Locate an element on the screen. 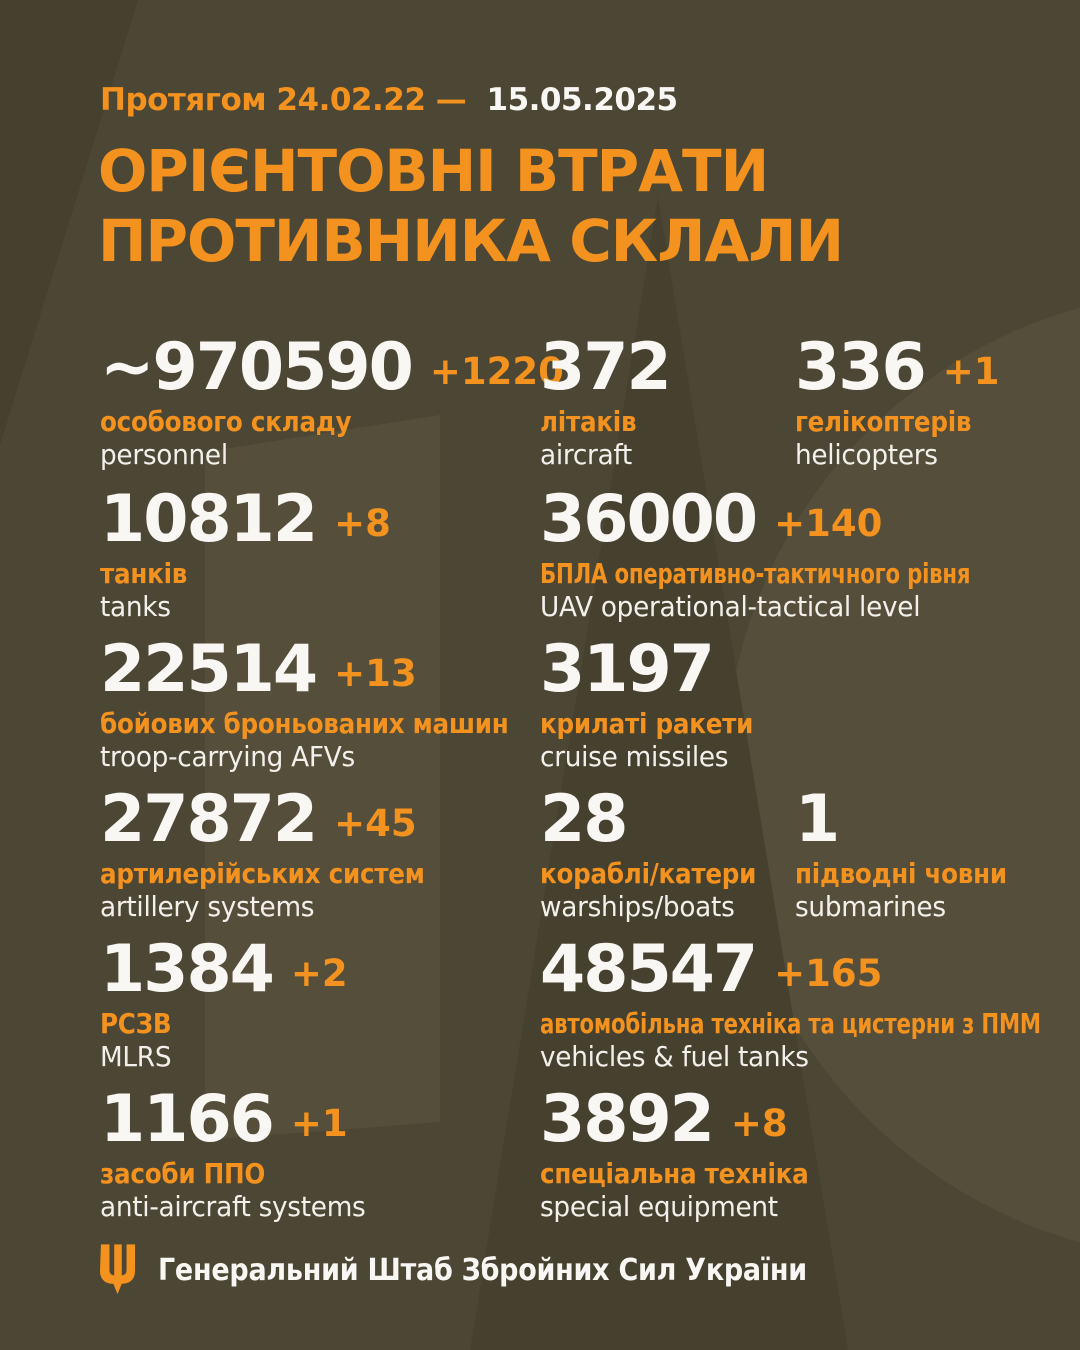  stat-tanks: 10812 +8 танків tanks is located at coordinates (245, 554).